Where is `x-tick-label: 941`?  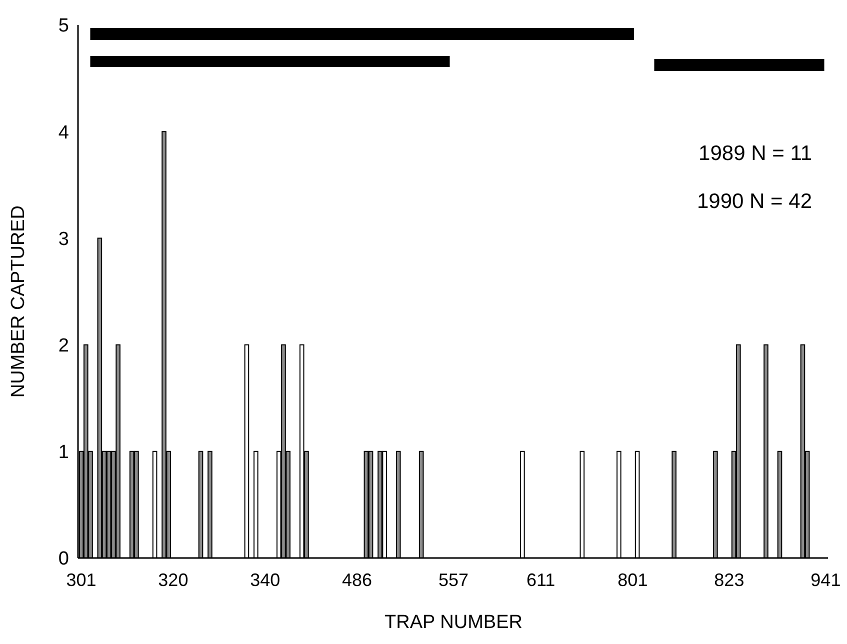 x-tick-label: 941 is located at coordinates (825, 580).